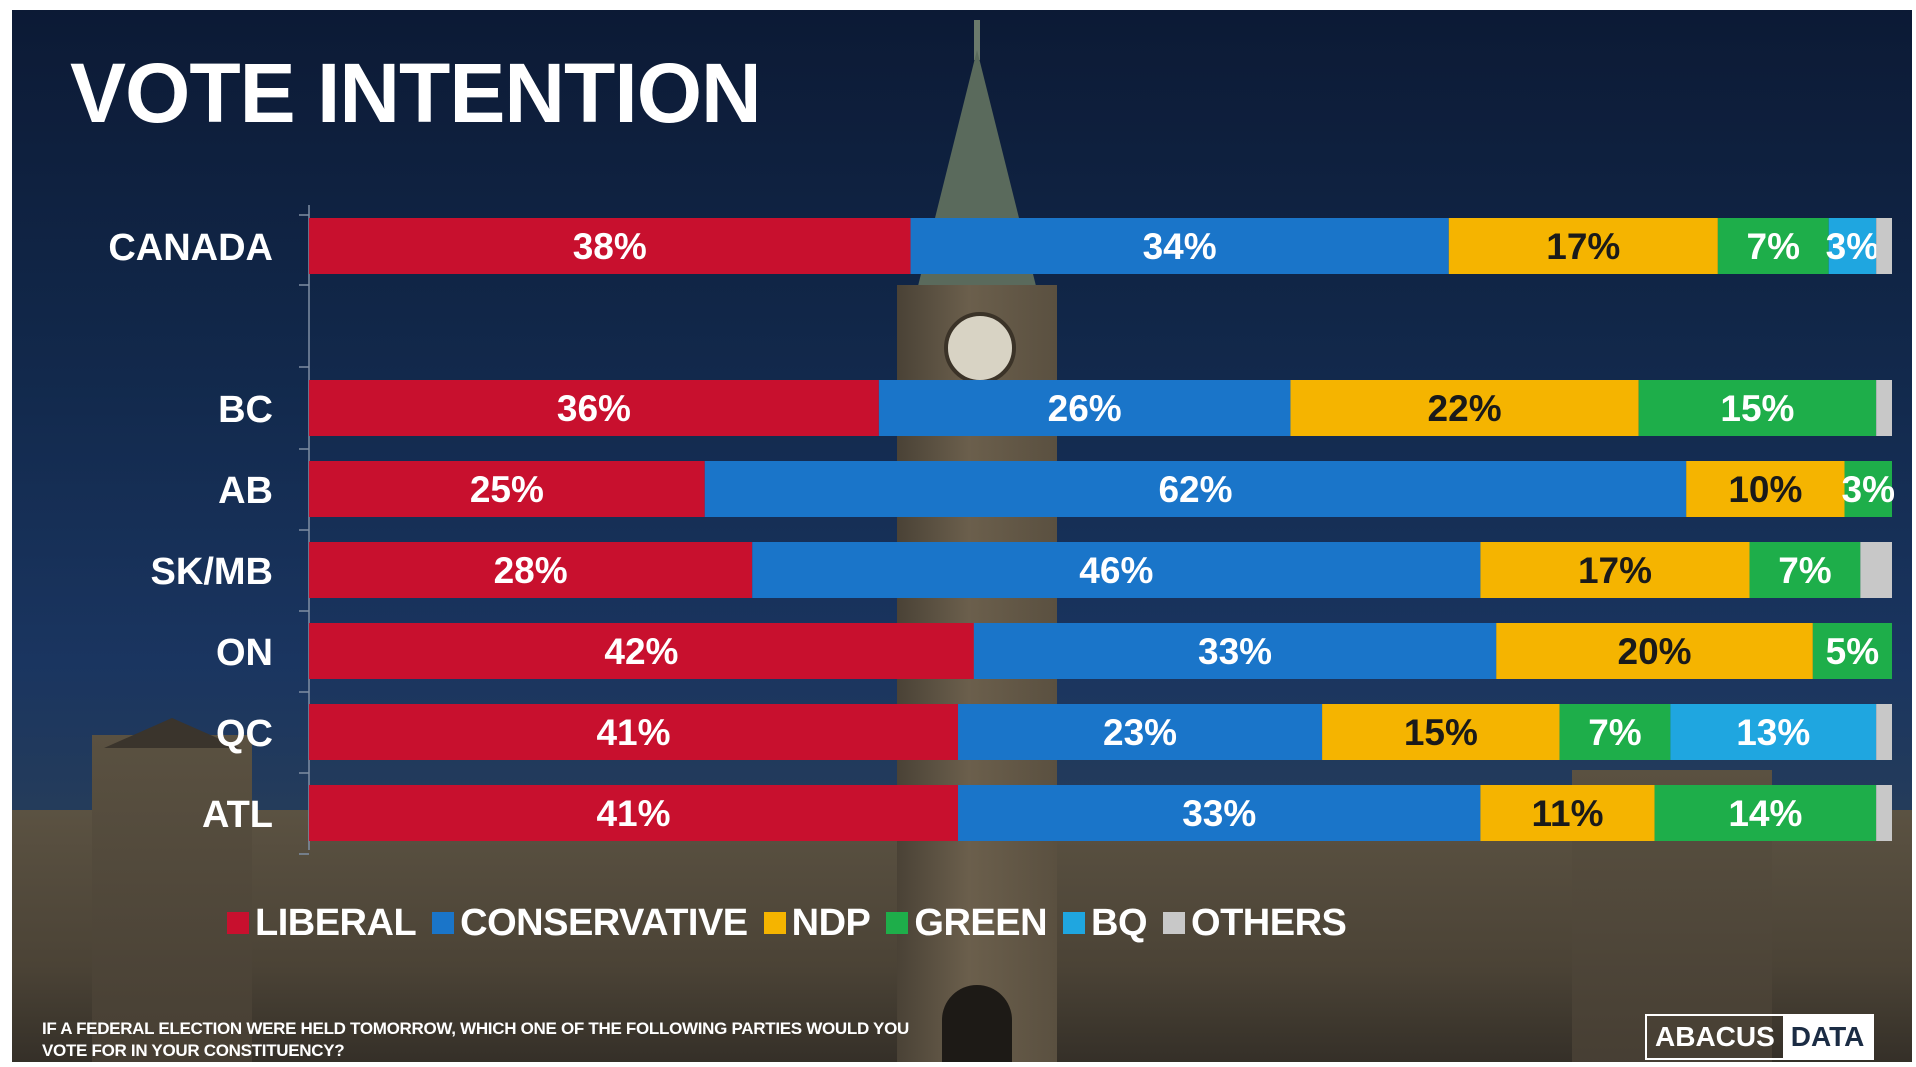 The image size is (1916, 1067). I want to click on data-label: 22%, so click(1465, 408).